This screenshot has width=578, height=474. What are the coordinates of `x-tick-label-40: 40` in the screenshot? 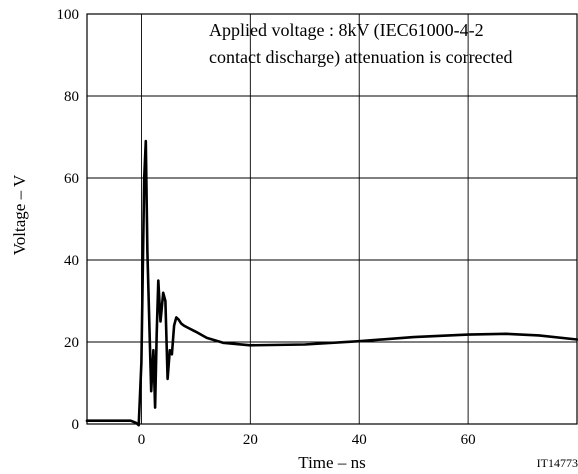 It's located at (359, 440).